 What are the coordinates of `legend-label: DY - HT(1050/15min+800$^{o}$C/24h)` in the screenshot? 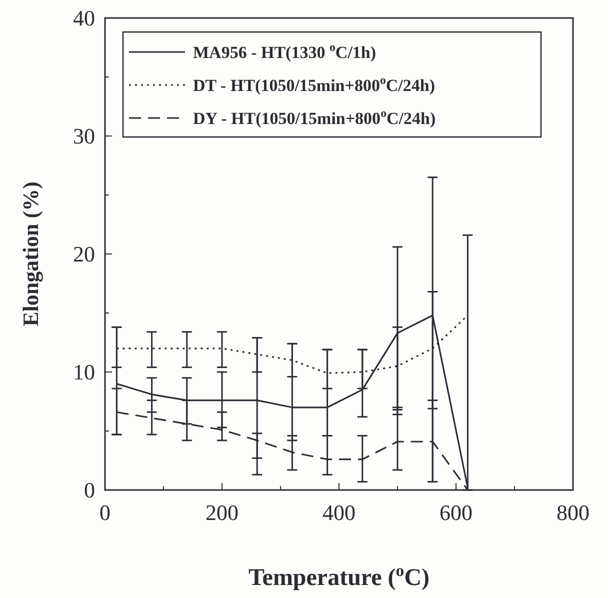 It's located at (314, 117).